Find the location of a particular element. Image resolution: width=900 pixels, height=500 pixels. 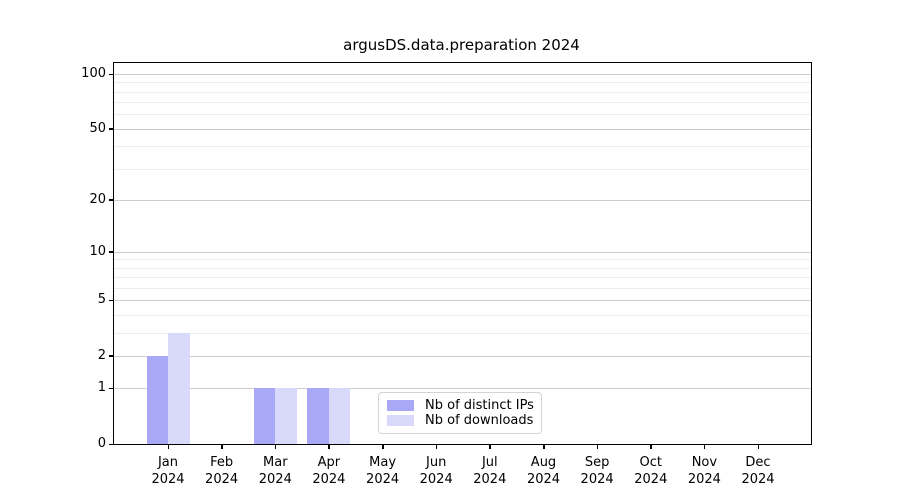

bar-mar-downloads is located at coordinates (286, 416).